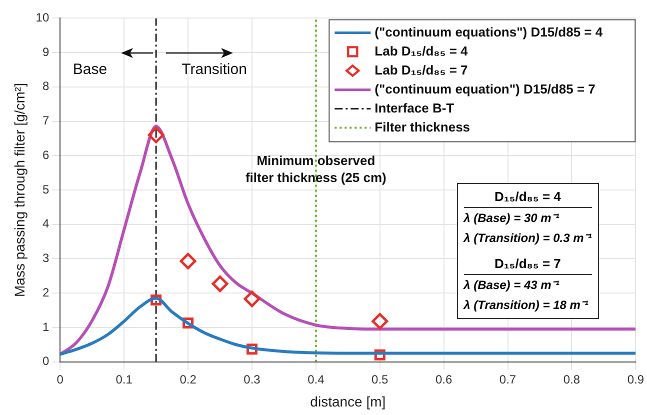  What do you see at coordinates (316, 379) in the screenshot?
I see `x-tick-label: 0.4` at bounding box center [316, 379].